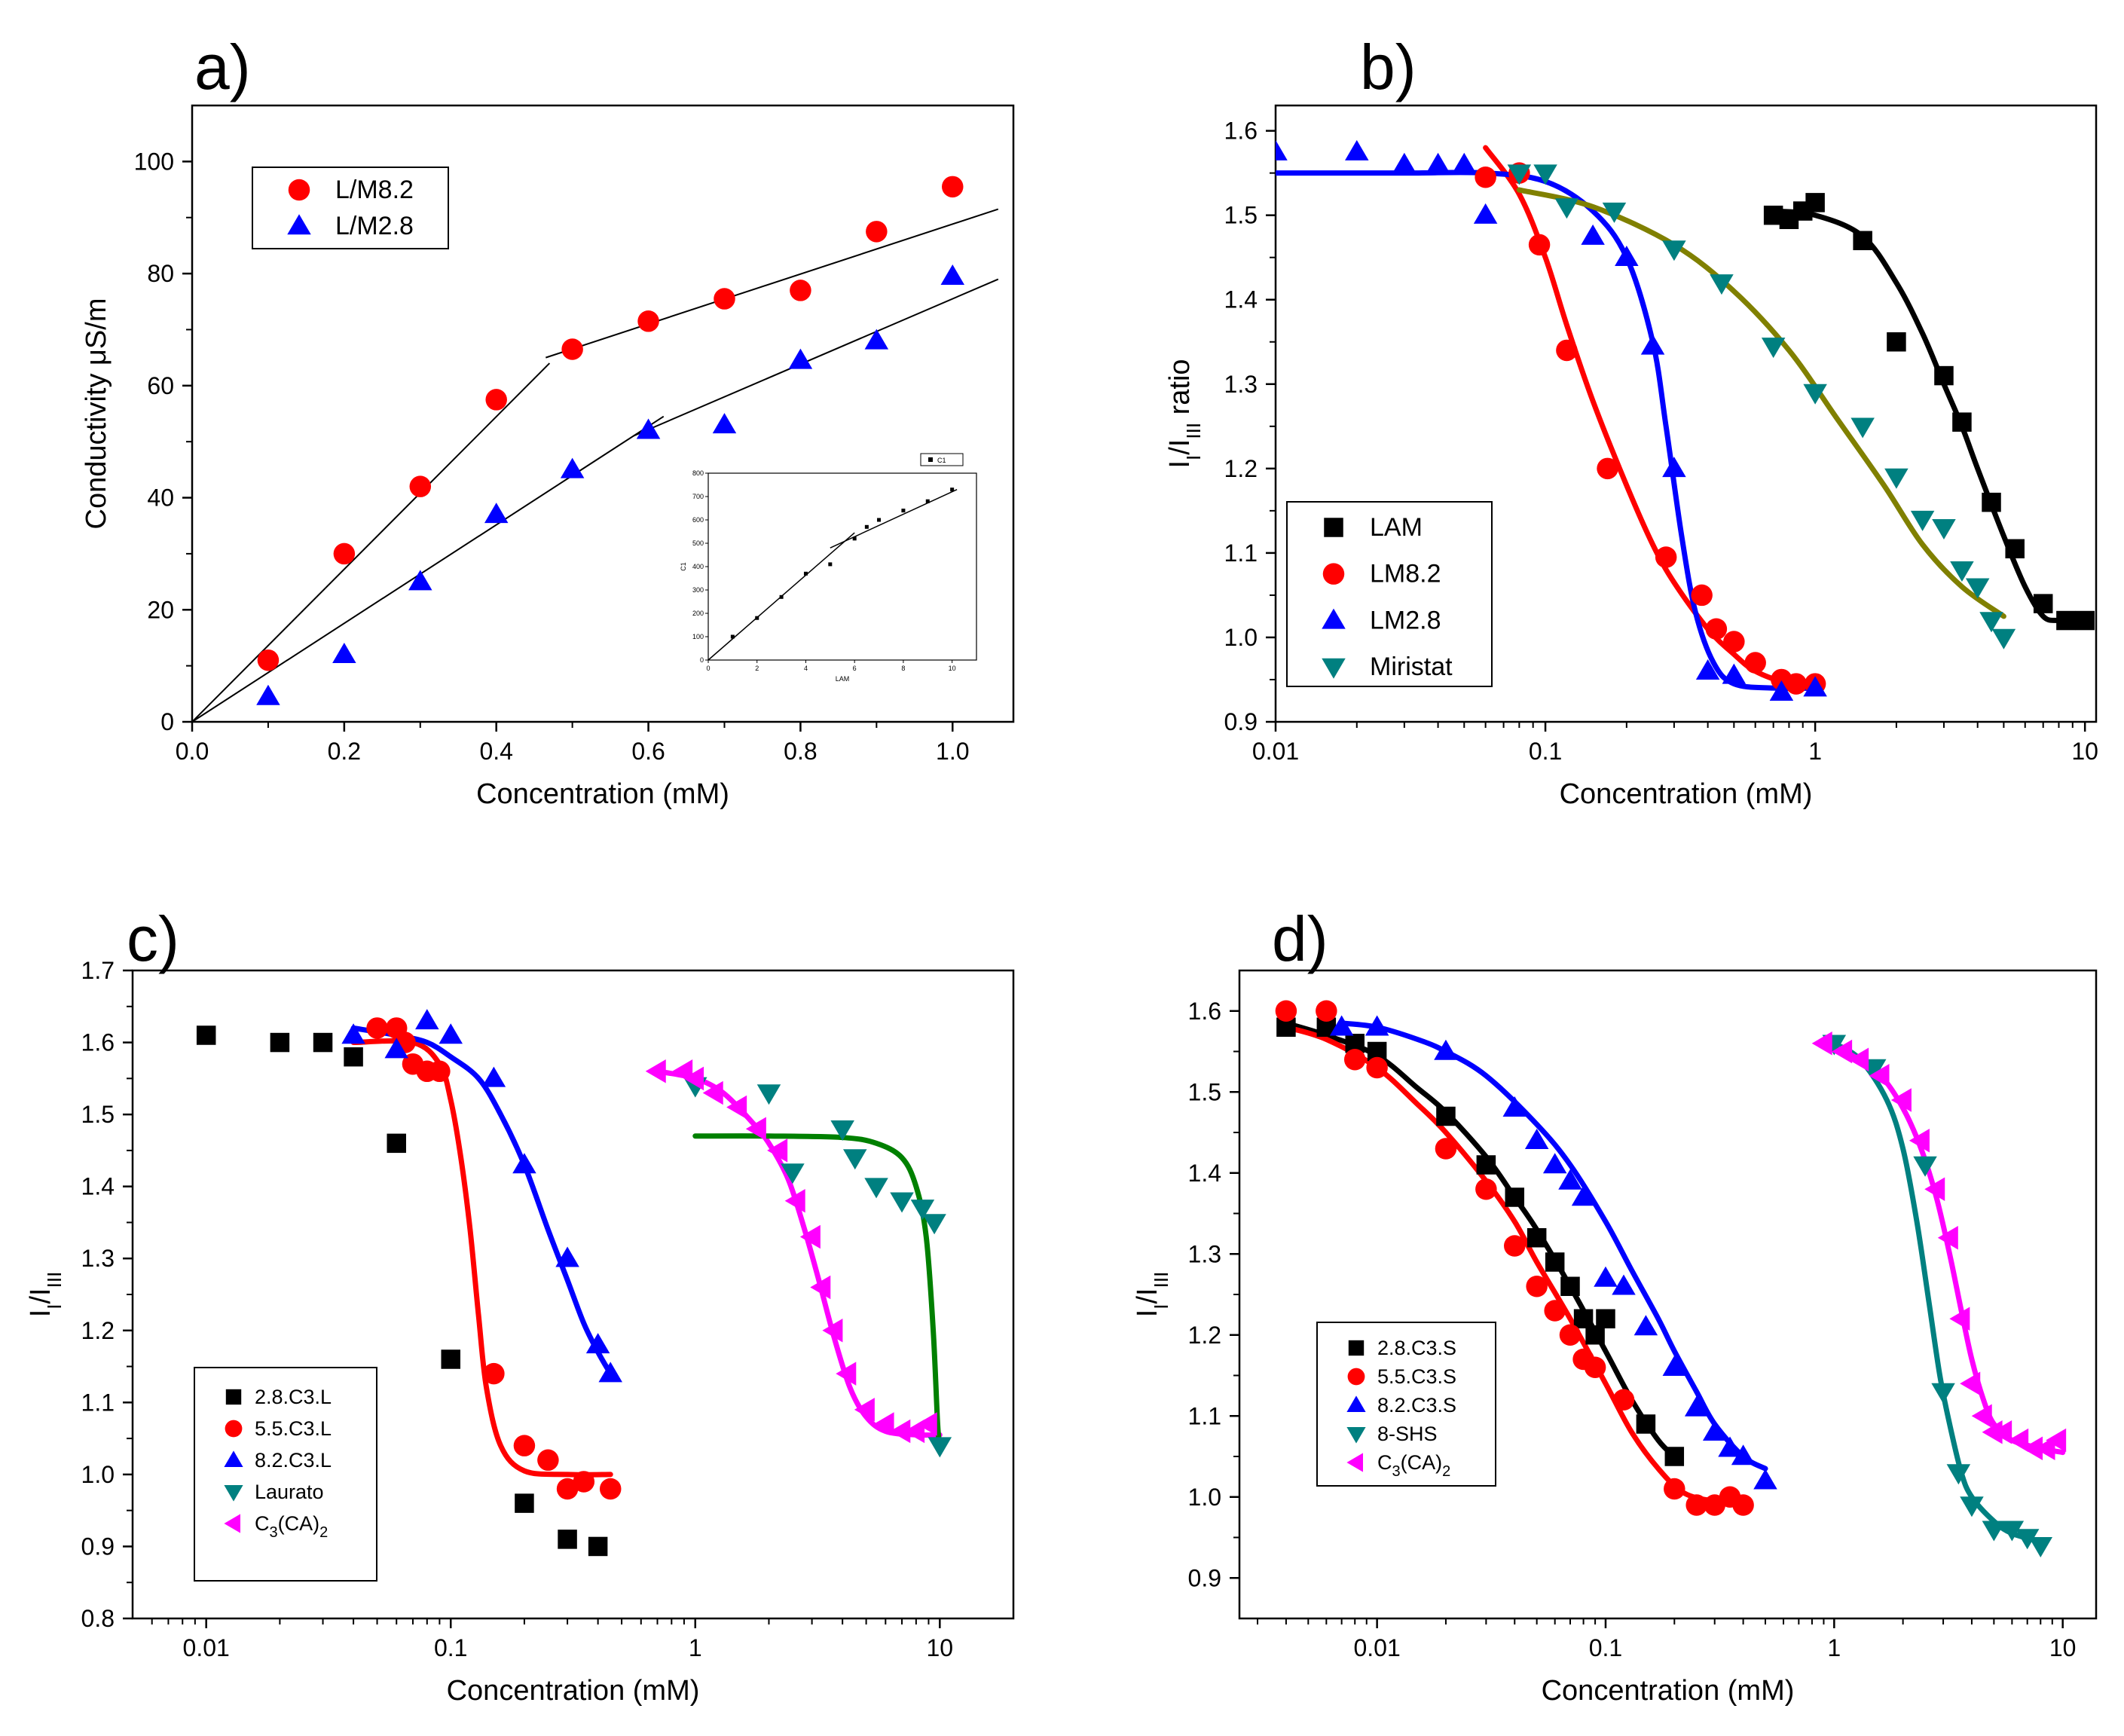 This screenshot has height=1736, width=2124. I want to click on x-tick-label: 0.1, so click(450, 1647).